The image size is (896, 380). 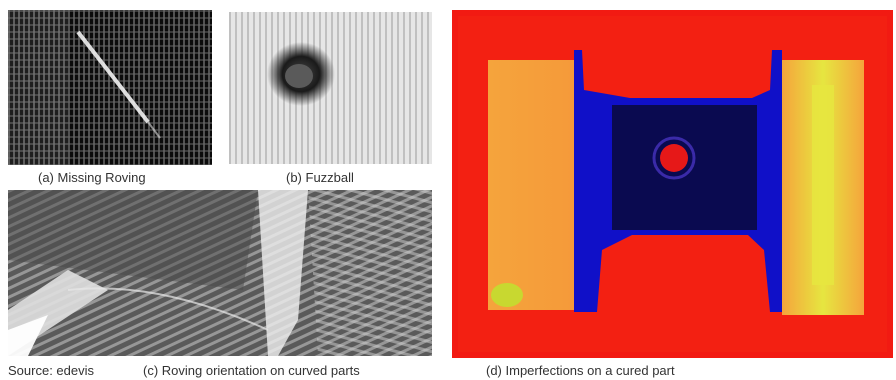 I want to click on missing-roving-texture, so click(x=110, y=87).